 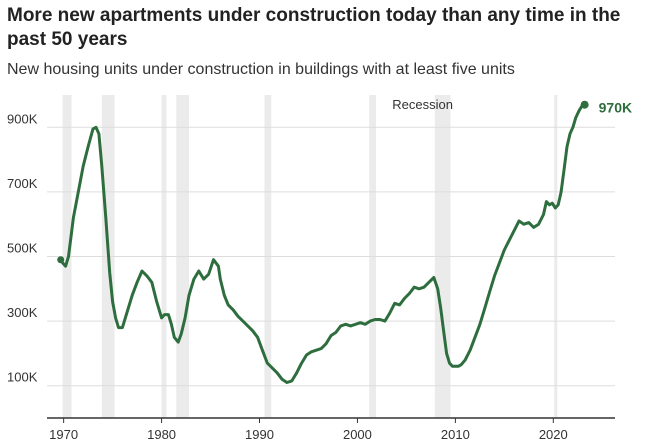 What do you see at coordinates (22, 118) in the screenshot?
I see `y-tick-label-900K: 900K` at bounding box center [22, 118].